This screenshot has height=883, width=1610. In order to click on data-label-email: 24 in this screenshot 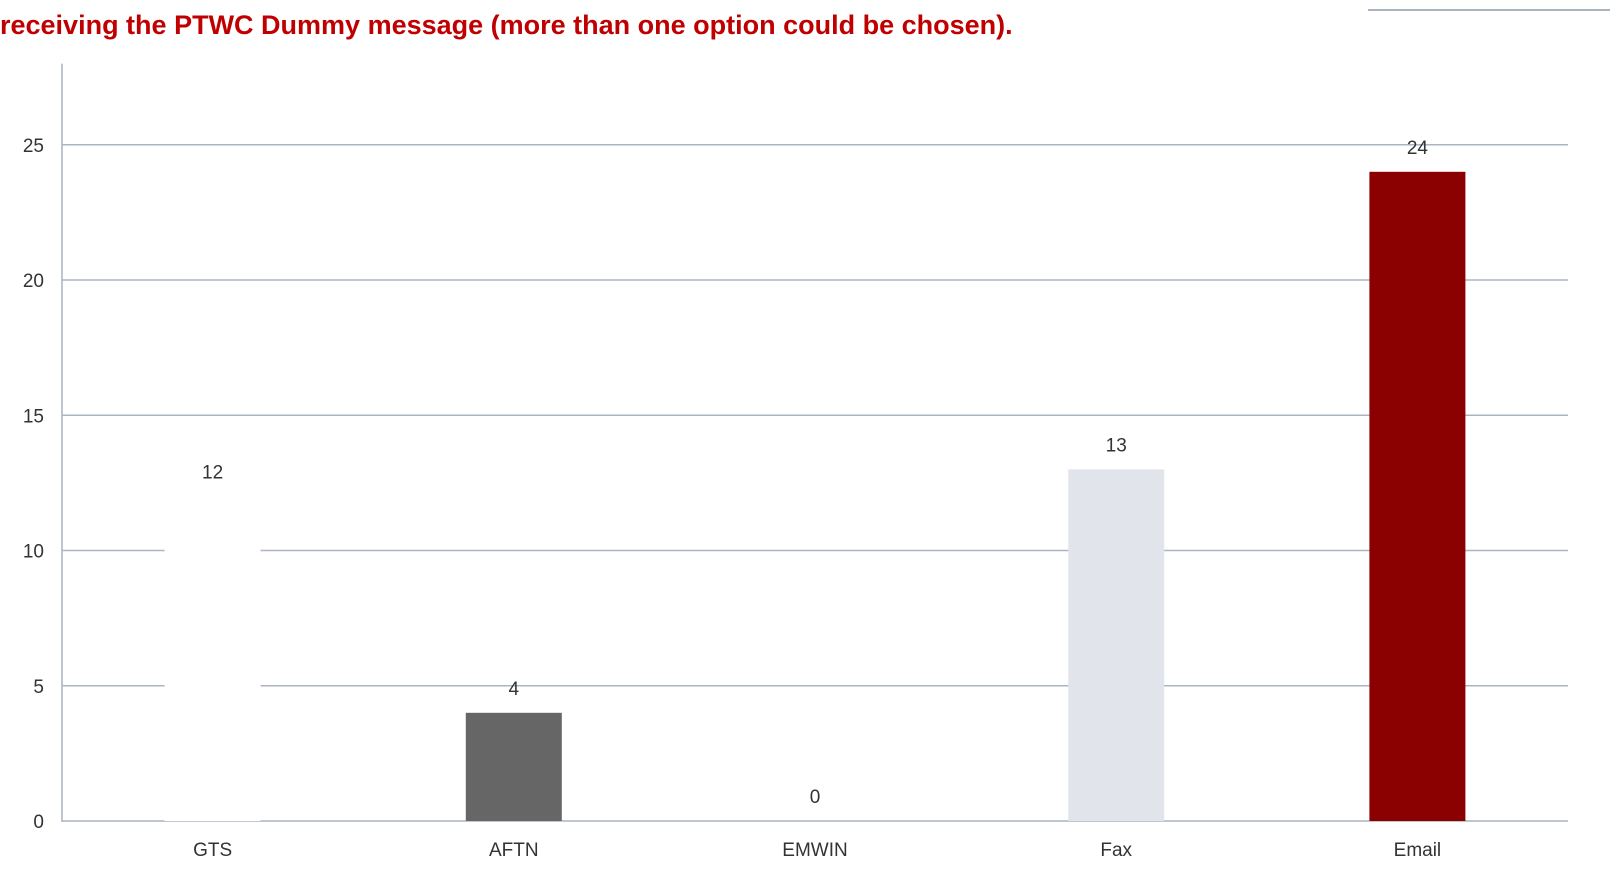, I will do `click(1418, 148)`.